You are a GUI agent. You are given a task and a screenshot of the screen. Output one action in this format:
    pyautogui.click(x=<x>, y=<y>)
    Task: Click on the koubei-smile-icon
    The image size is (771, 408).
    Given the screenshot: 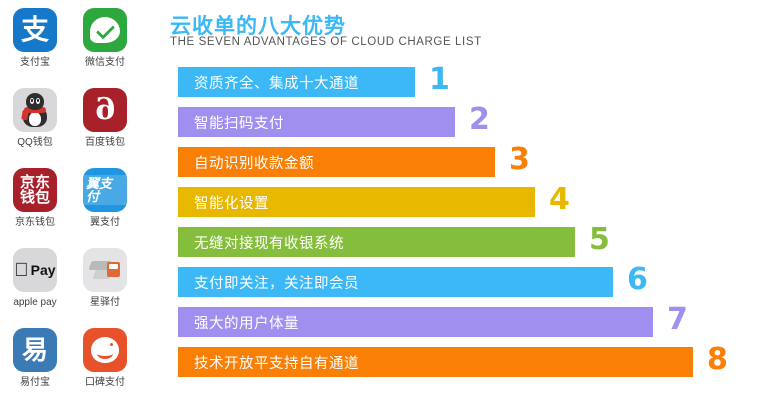 What is the action you would take?
    pyautogui.click(x=105, y=350)
    